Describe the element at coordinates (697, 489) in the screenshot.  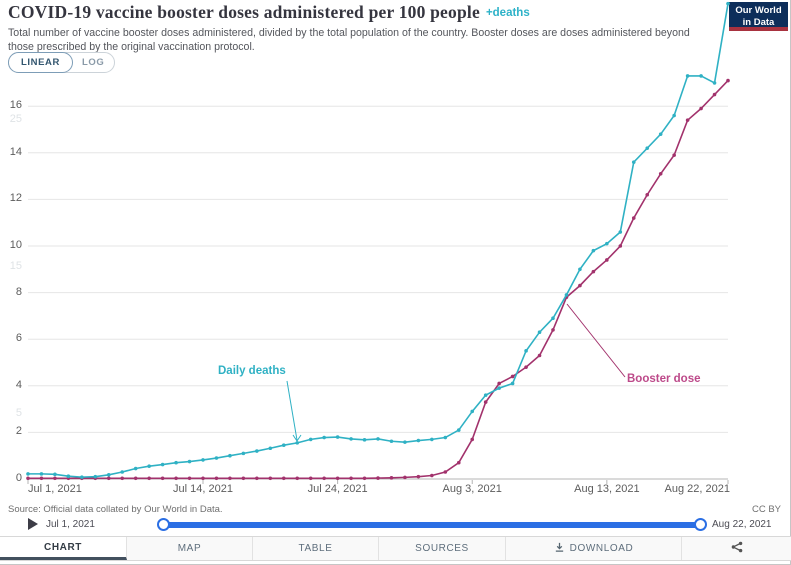
I see `x-axis-tick-label: Aug 22, 2021` at that location.